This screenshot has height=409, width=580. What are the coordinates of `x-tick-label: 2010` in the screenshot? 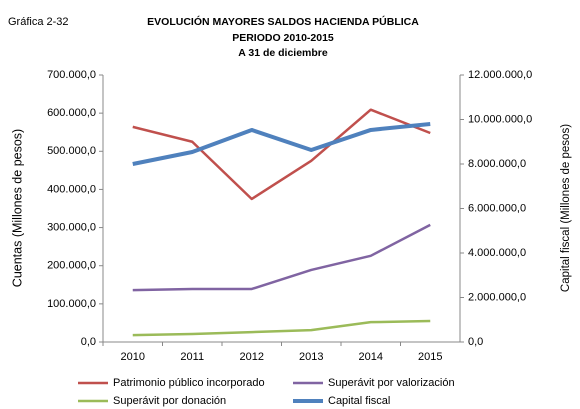 It's located at (133, 357).